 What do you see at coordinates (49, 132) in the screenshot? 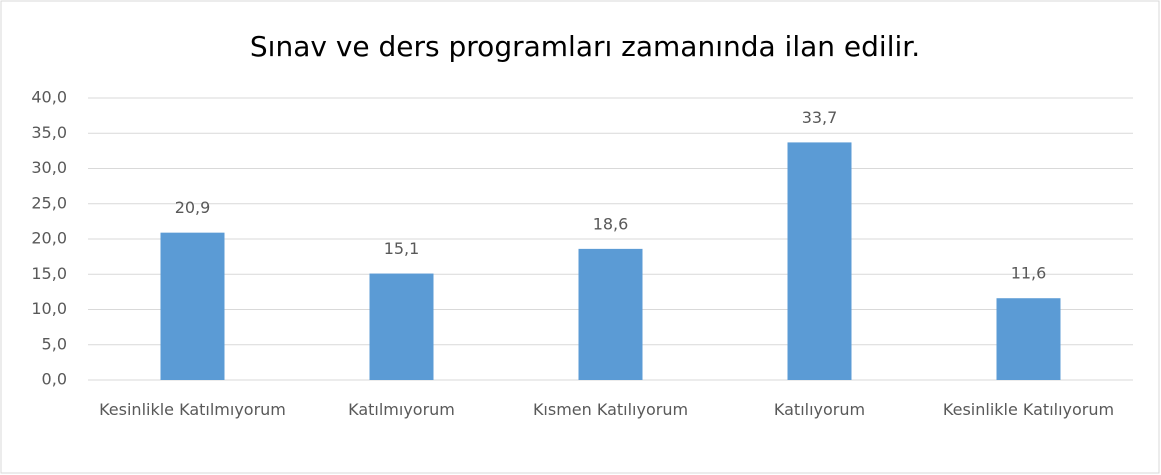
I see `y-tick-label: 35,0` at bounding box center [49, 132].